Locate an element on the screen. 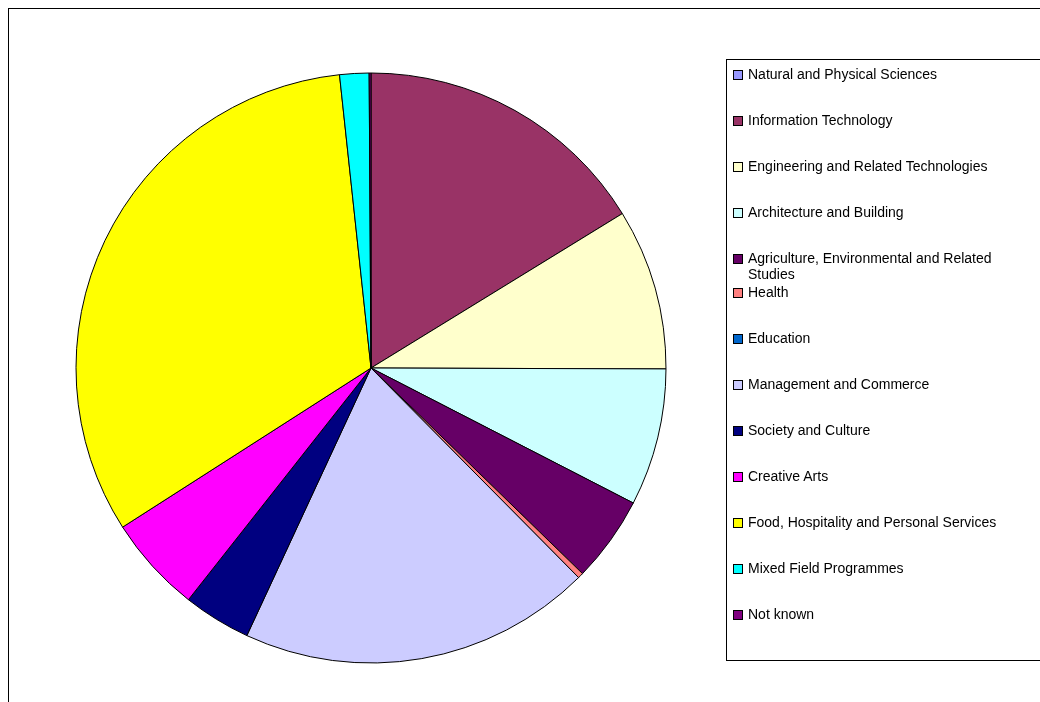 Image resolution: width=1040 pixels, height=702 pixels. legend-label: Natural and Physical Sciences is located at coordinates (843, 74).